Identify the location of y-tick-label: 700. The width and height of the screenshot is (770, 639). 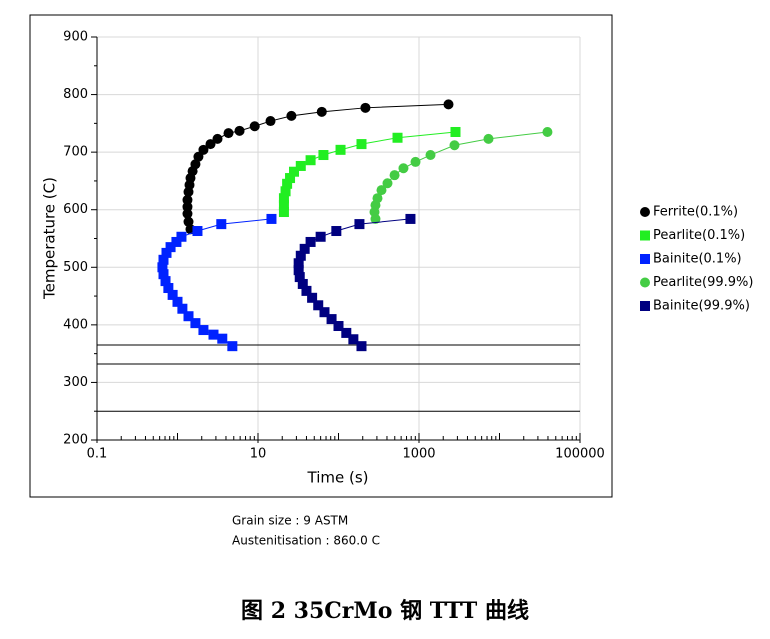
(75, 152).